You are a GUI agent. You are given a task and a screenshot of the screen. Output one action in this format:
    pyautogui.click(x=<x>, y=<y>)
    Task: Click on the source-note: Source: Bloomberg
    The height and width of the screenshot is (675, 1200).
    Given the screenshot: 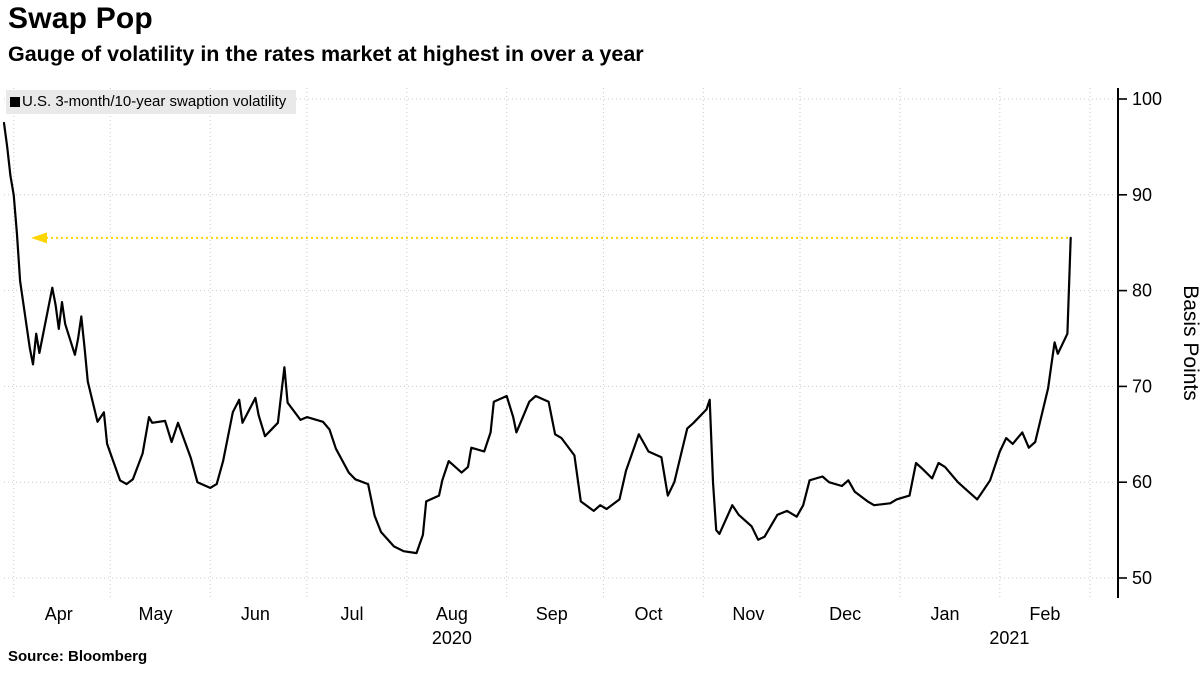 What is the action you would take?
    pyautogui.click(x=78, y=656)
    